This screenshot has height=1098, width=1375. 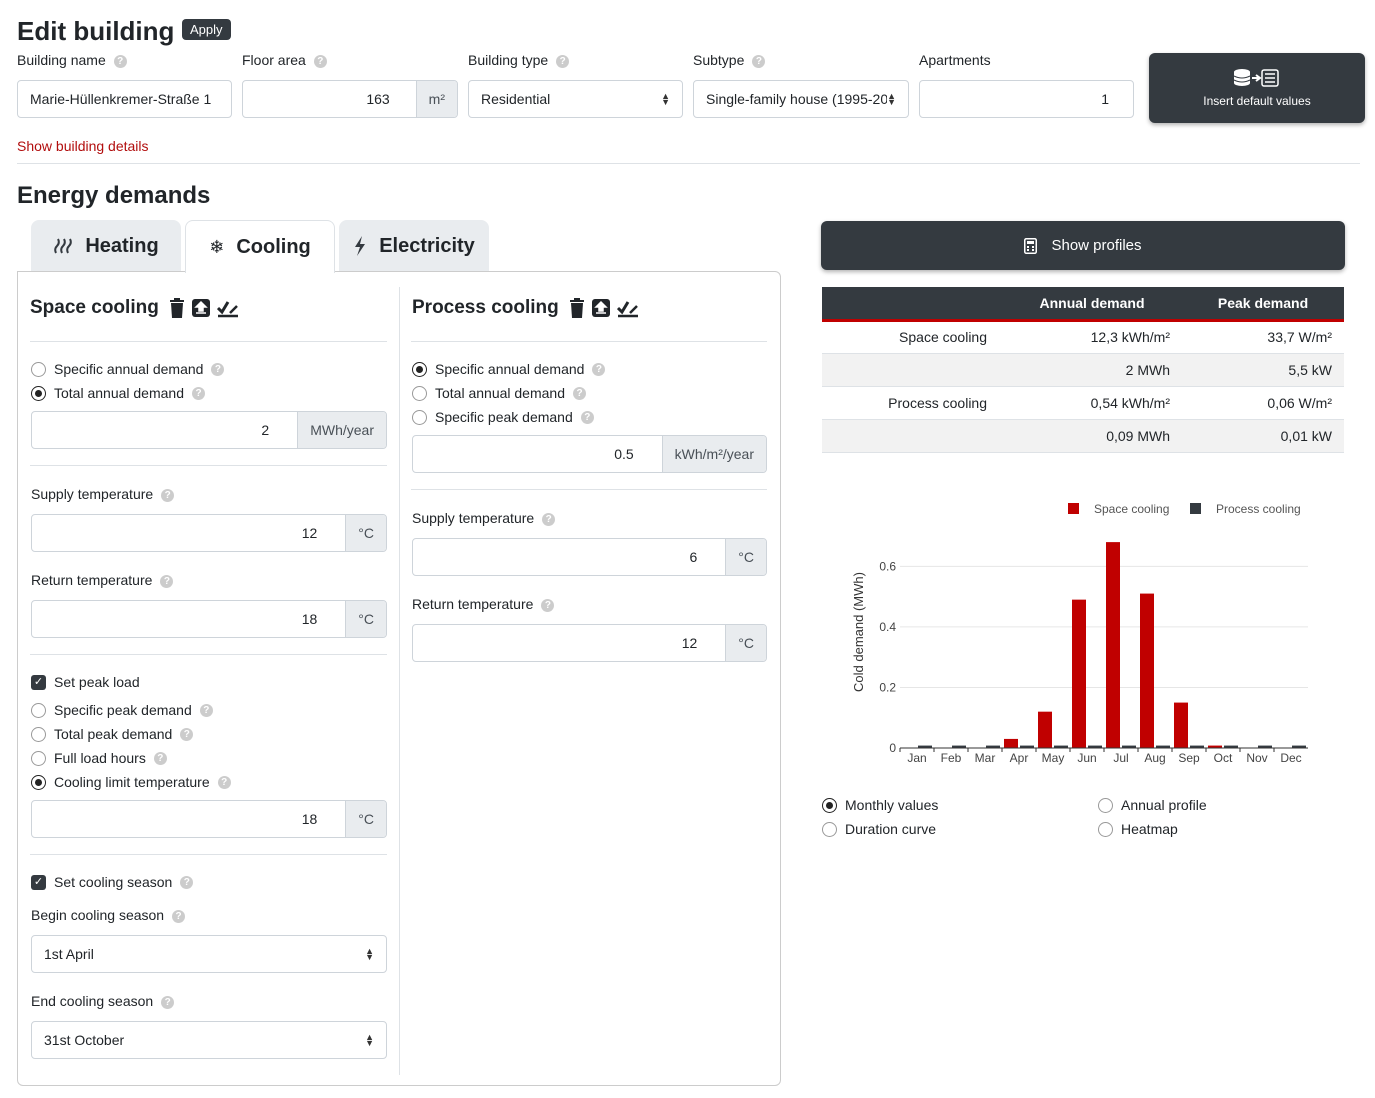 I want to click on radio-duration-curve: Duration curve, so click(x=879, y=829).